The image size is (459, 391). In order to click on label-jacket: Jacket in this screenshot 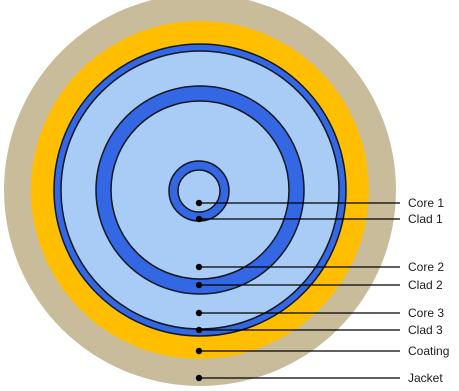, I will do `click(425, 378)`.